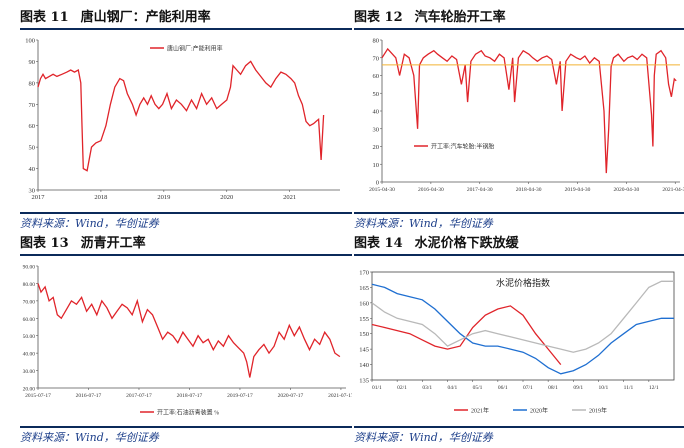 This screenshot has height=448, width=684. What do you see at coordinates (29, 337) in the screenshot?
I see `y-tick-label: 50.00` at bounding box center [29, 337].